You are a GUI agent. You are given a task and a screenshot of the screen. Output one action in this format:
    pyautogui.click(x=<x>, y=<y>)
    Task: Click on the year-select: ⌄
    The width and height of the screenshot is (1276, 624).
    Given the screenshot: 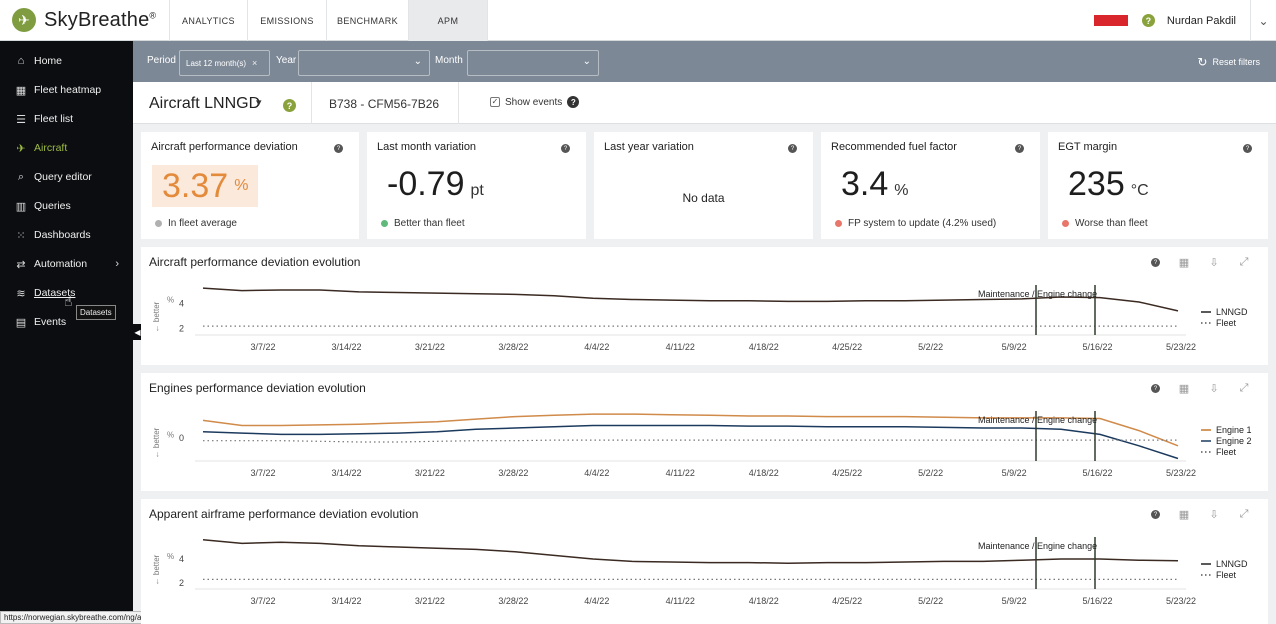 What is the action you would take?
    pyautogui.click(x=364, y=63)
    